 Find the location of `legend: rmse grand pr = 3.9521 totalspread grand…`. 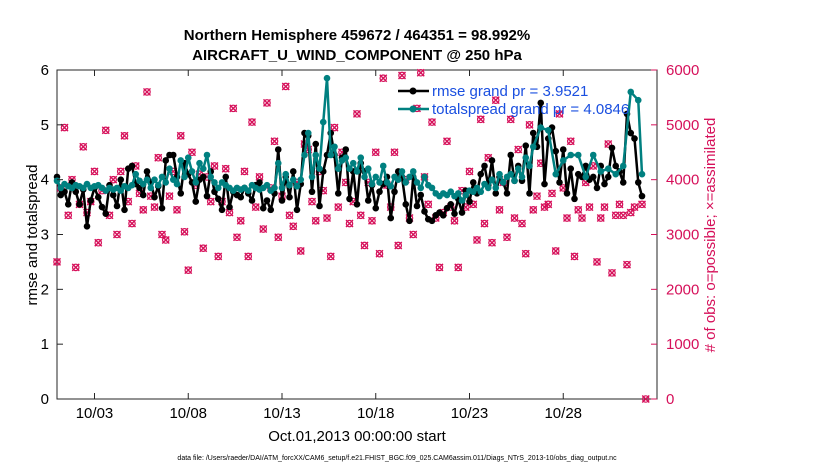

legend: rmse grand pr = 3.9521 totalspread grand… is located at coordinates (513, 100).